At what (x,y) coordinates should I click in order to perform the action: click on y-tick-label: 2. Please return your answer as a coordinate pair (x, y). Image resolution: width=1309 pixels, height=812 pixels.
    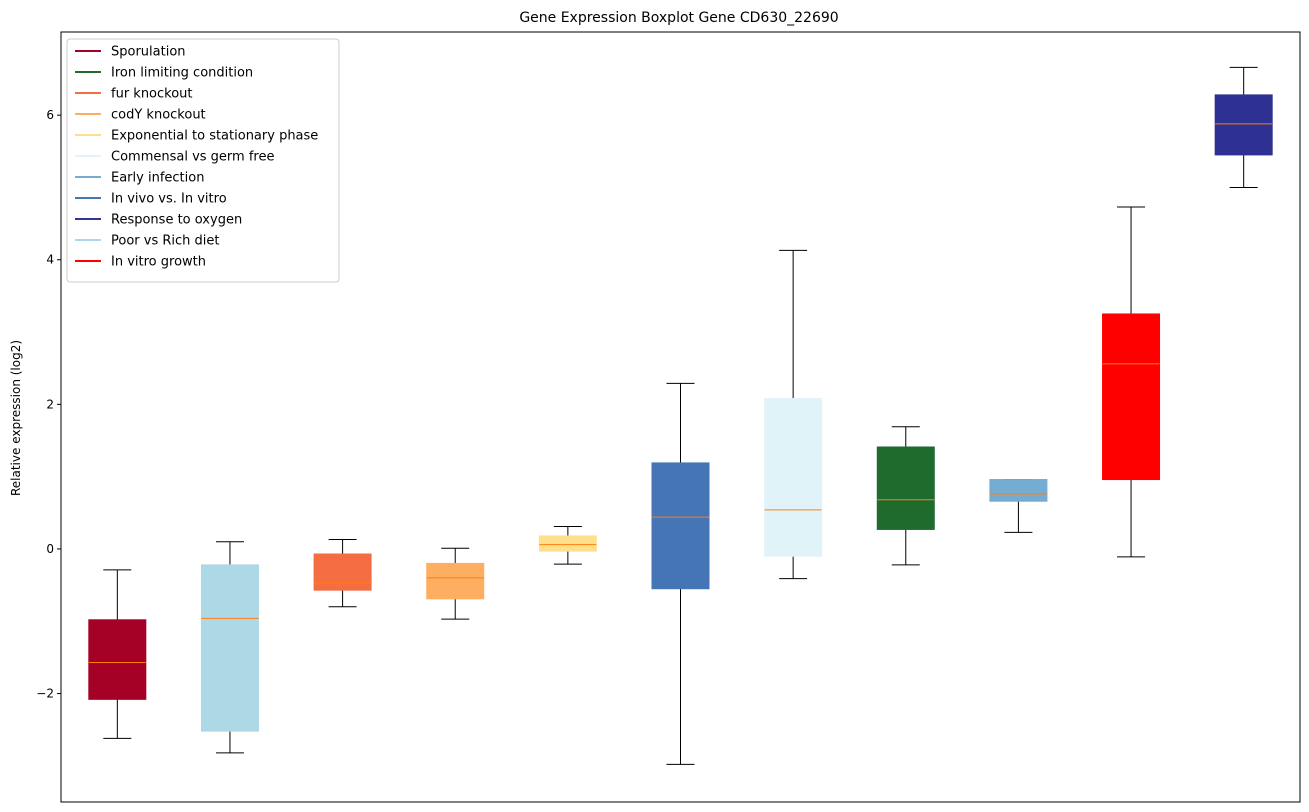
    Looking at the image, I should click on (50, 404).